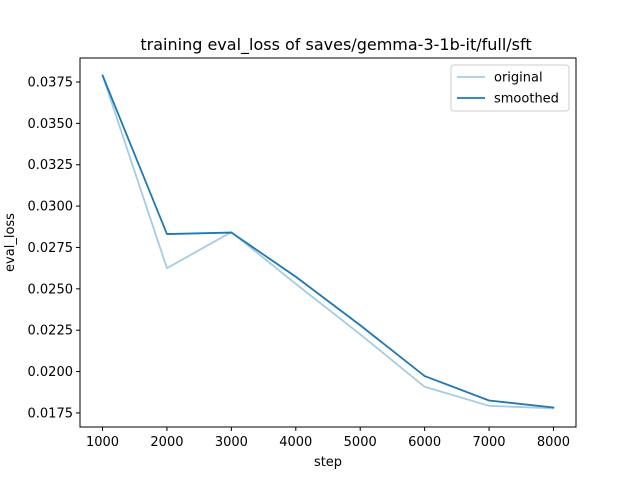 The width and height of the screenshot is (640, 480). What do you see at coordinates (51, 331) in the screenshot?
I see `y-tick-label: 0.0225` at bounding box center [51, 331].